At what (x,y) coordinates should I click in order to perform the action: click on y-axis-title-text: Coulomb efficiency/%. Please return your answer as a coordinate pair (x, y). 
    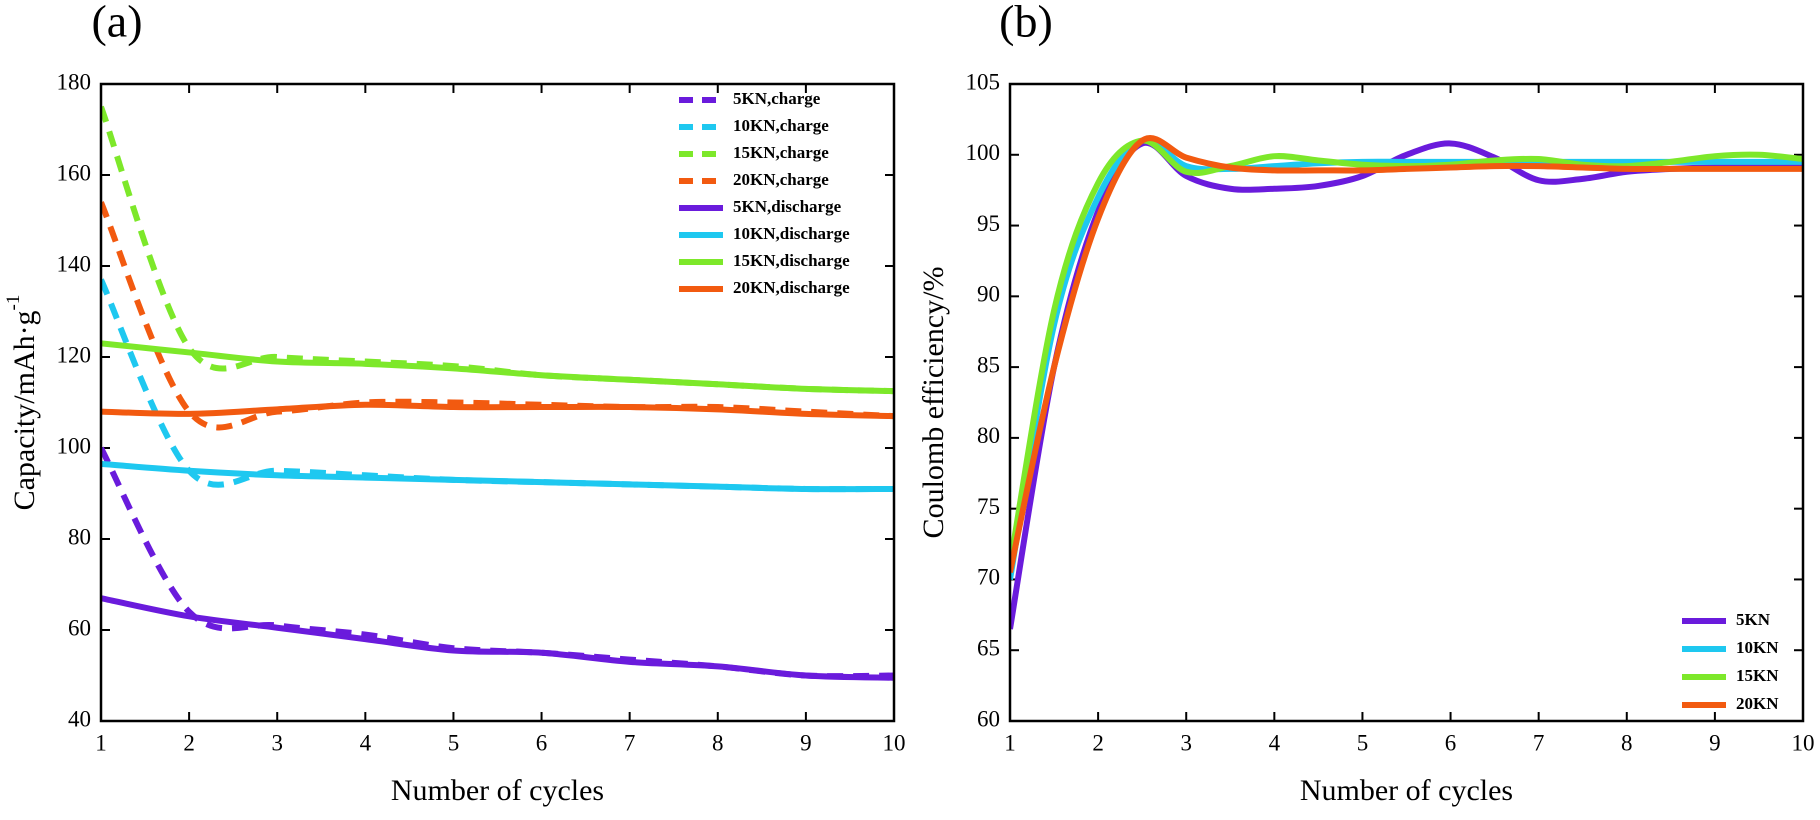
    Looking at the image, I should click on (933, 403).